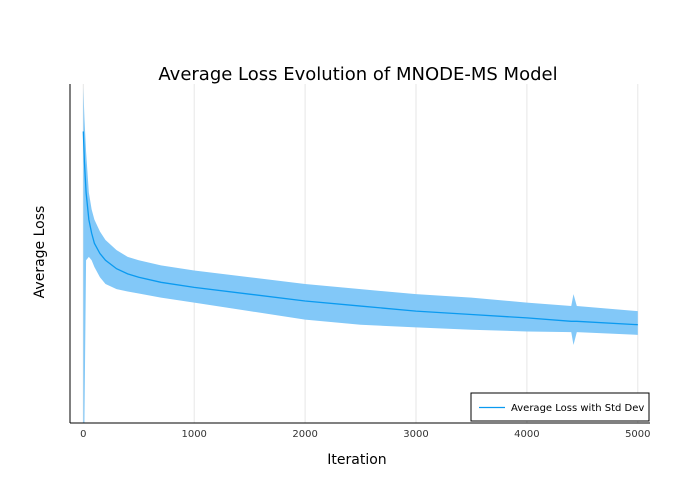  What do you see at coordinates (577, 408) in the screenshot?
I see `legend-label: Average Loss with Std Dev` at bounding box center [577, 408].